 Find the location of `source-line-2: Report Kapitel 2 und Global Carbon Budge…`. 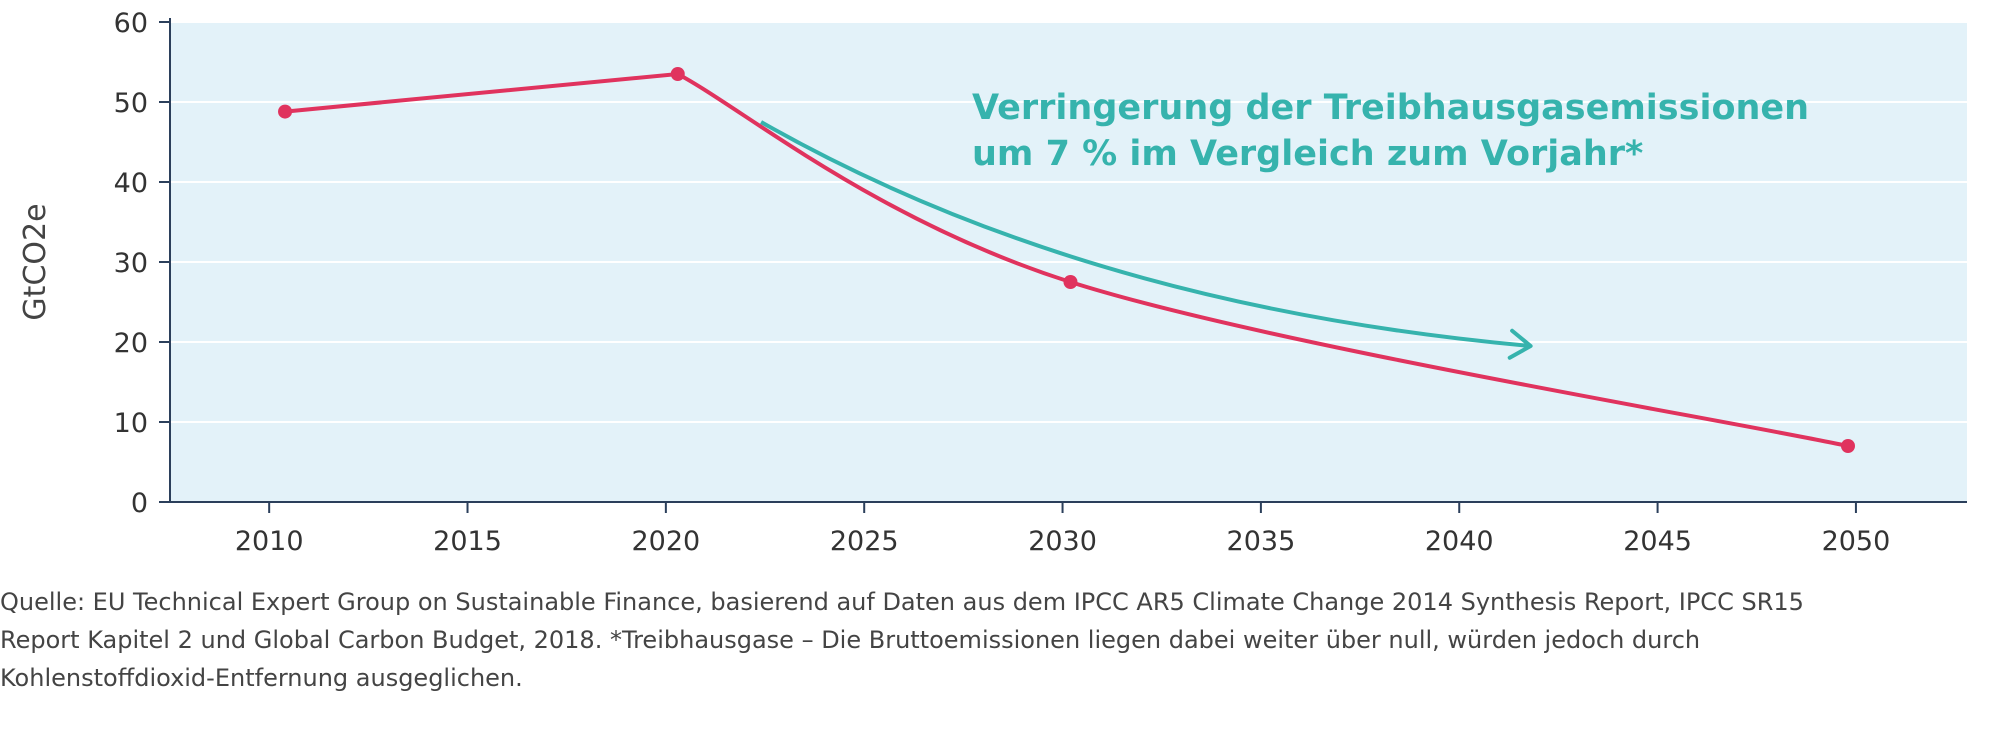

source-line-2: Report Kapitel 2 und Global Carbon Budge… is located at coordinates (850, 640).